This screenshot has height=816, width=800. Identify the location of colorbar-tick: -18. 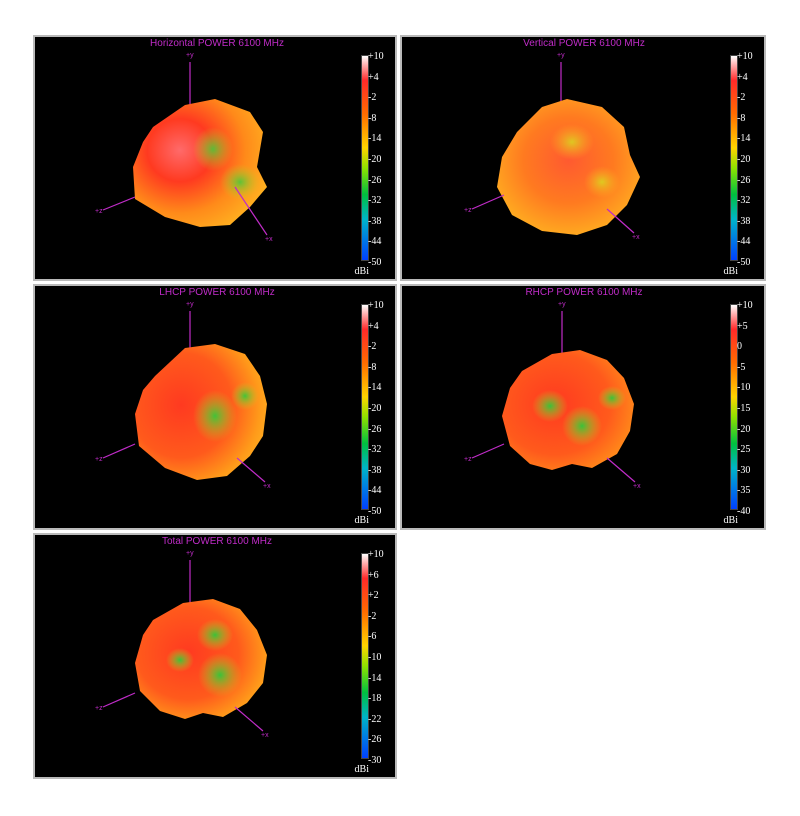
(375, 699).